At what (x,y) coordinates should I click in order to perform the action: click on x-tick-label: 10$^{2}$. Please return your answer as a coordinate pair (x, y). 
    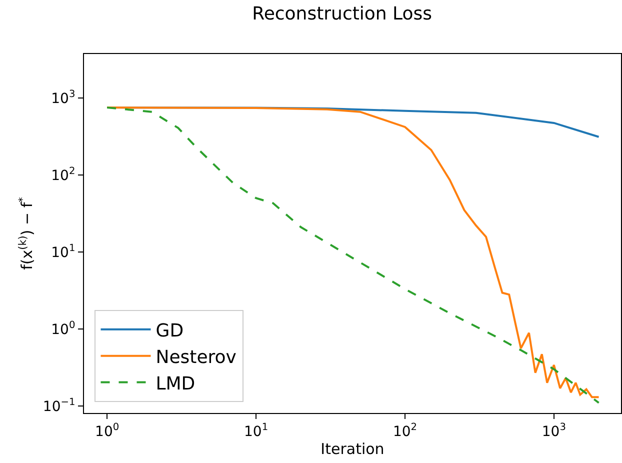
    Looking at the image, I should click on (405, 431).